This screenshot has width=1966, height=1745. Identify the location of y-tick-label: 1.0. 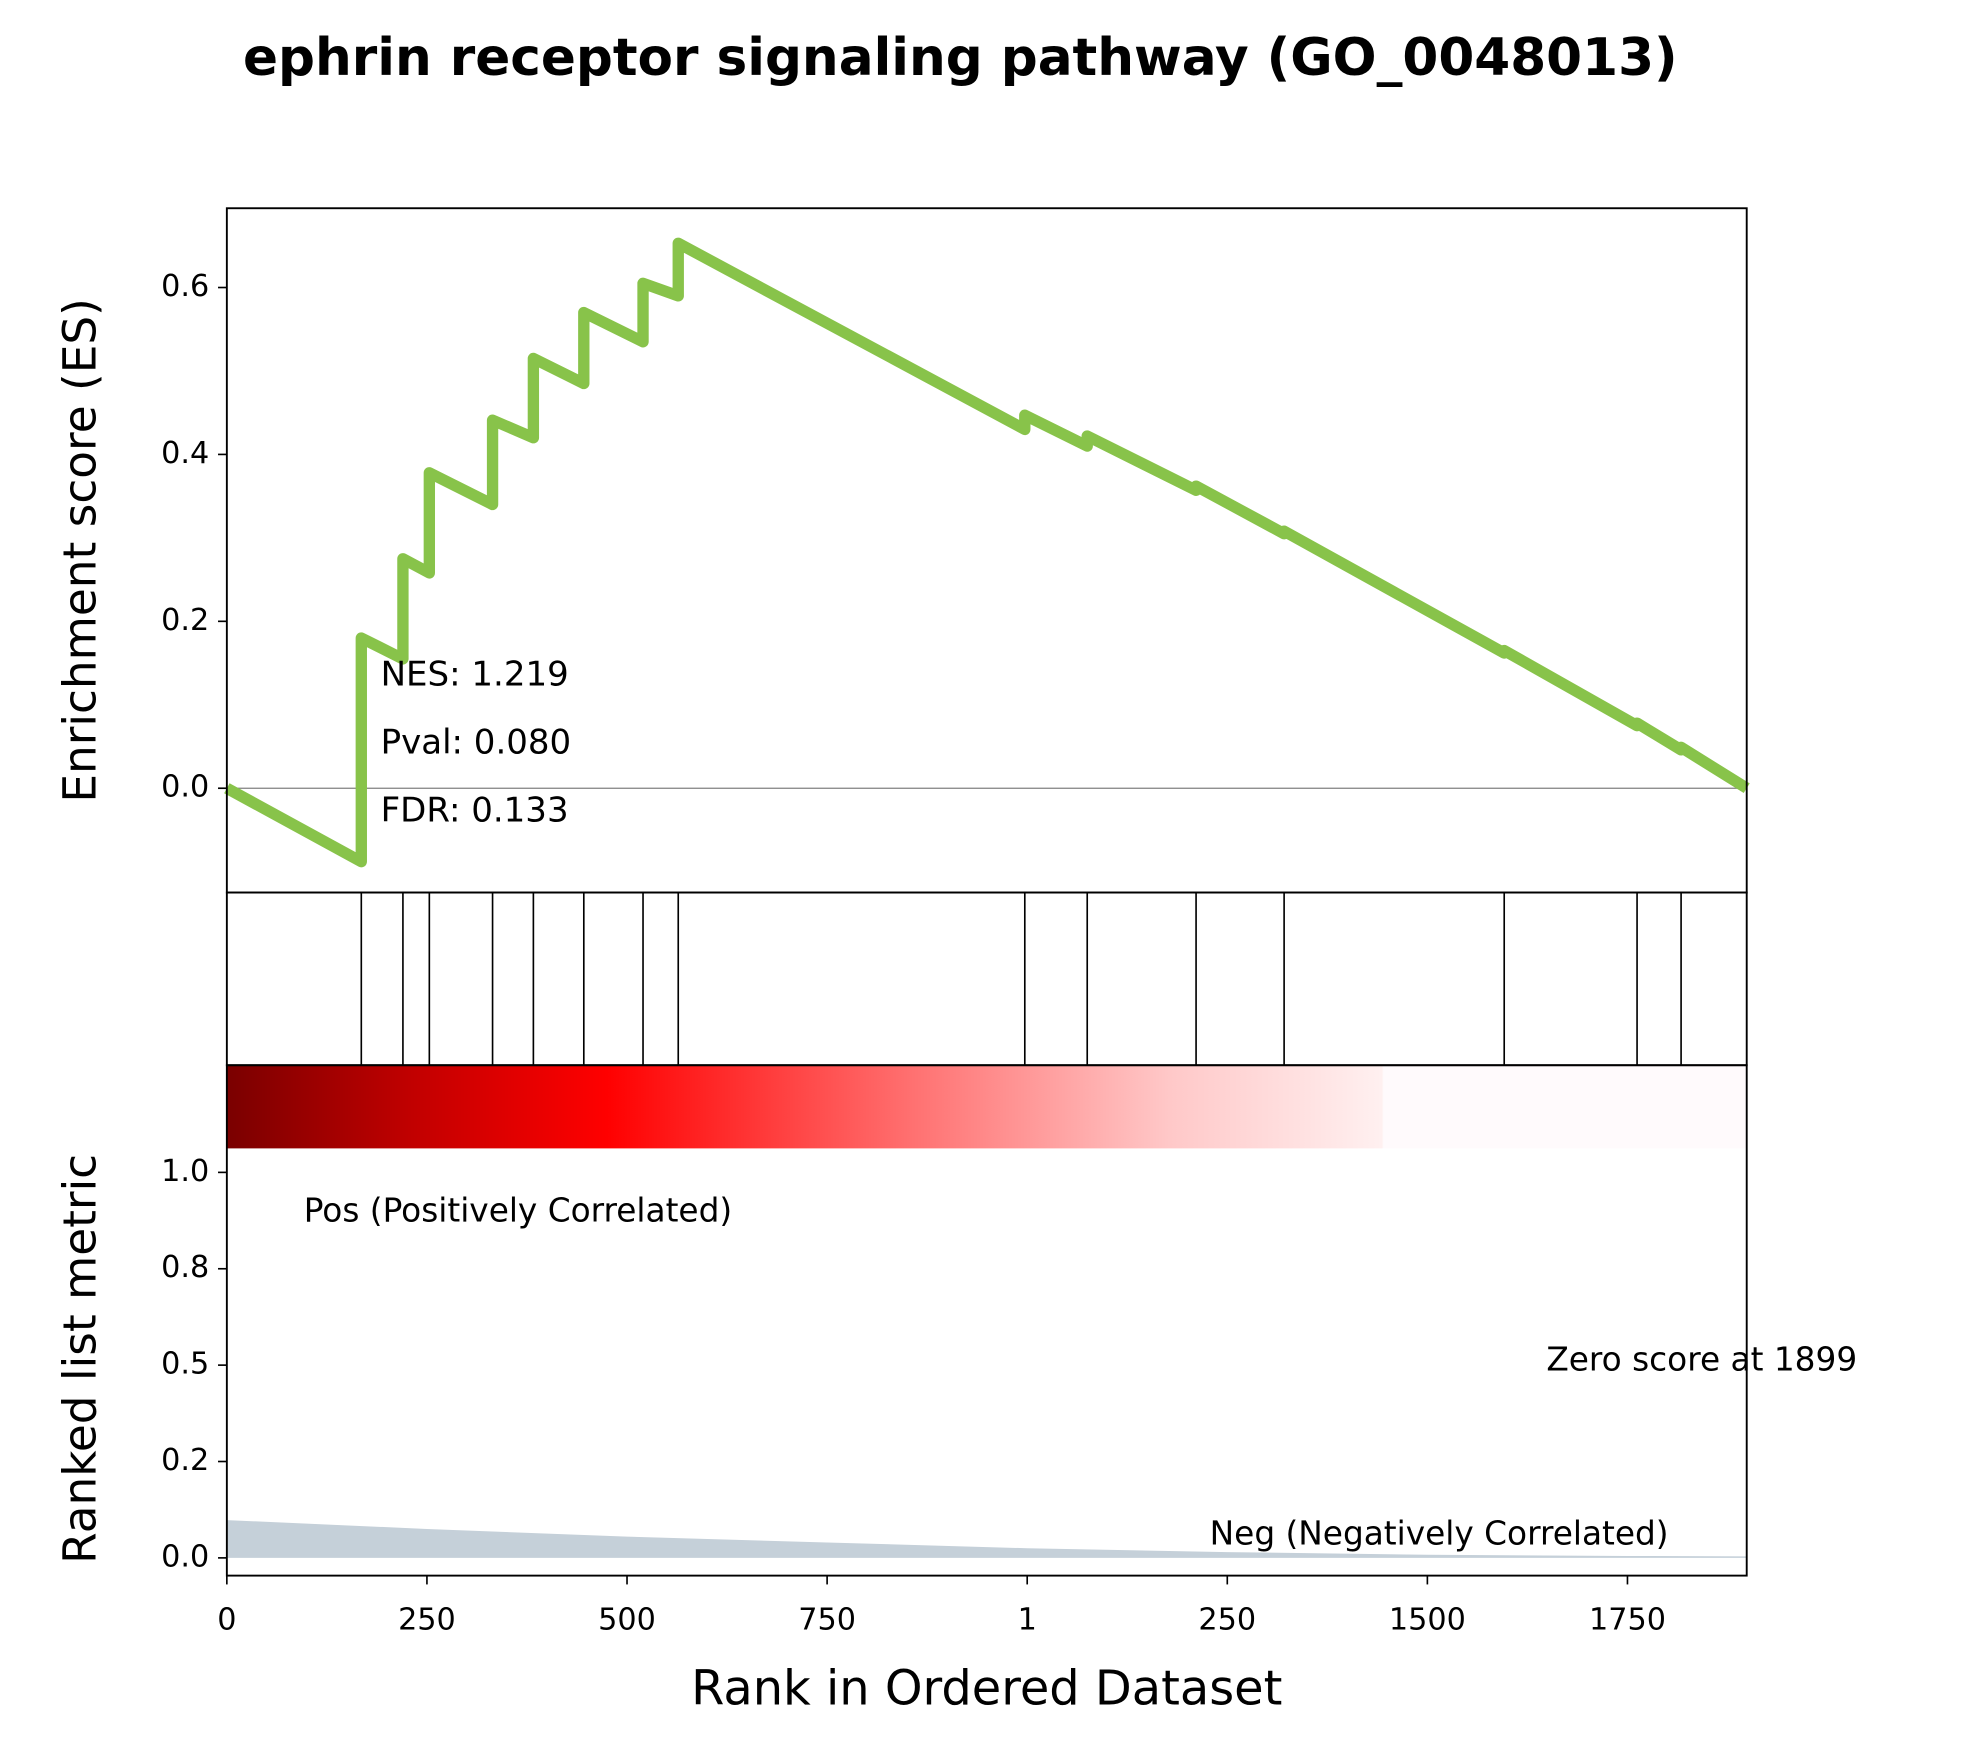
(185, 1171).